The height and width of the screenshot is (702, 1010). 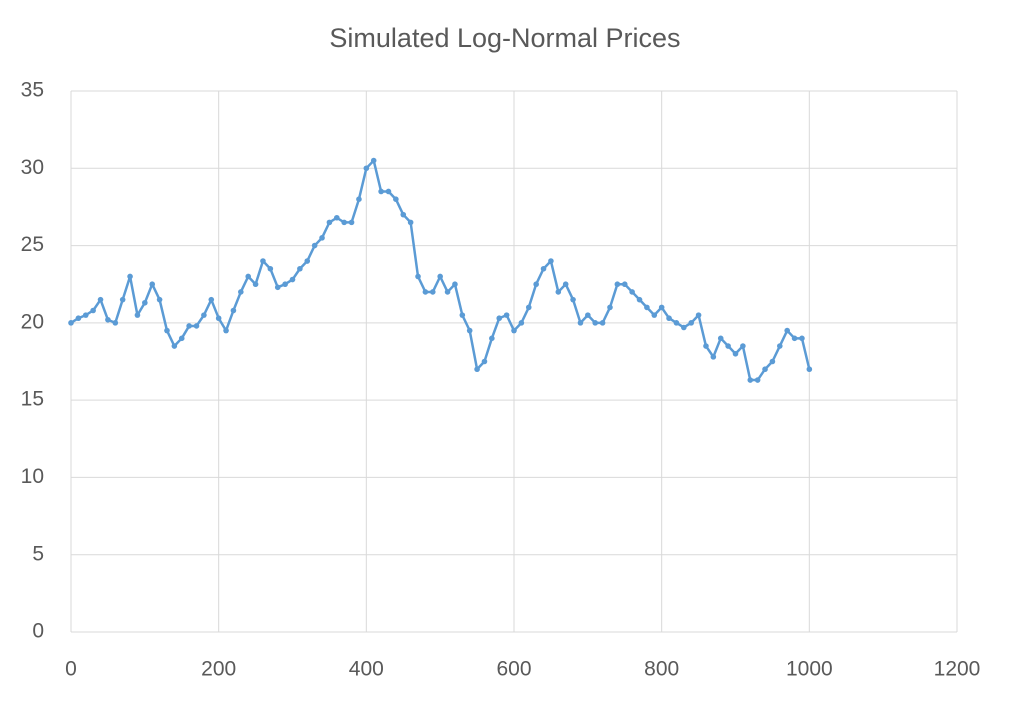 I want to click on y-tick-label: 0, so click(x=38, y=631).